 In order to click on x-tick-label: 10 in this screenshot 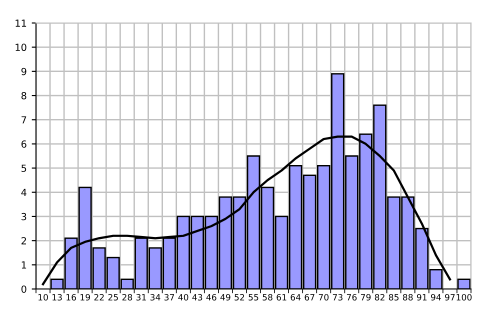, I will do `click(43, 297)`.